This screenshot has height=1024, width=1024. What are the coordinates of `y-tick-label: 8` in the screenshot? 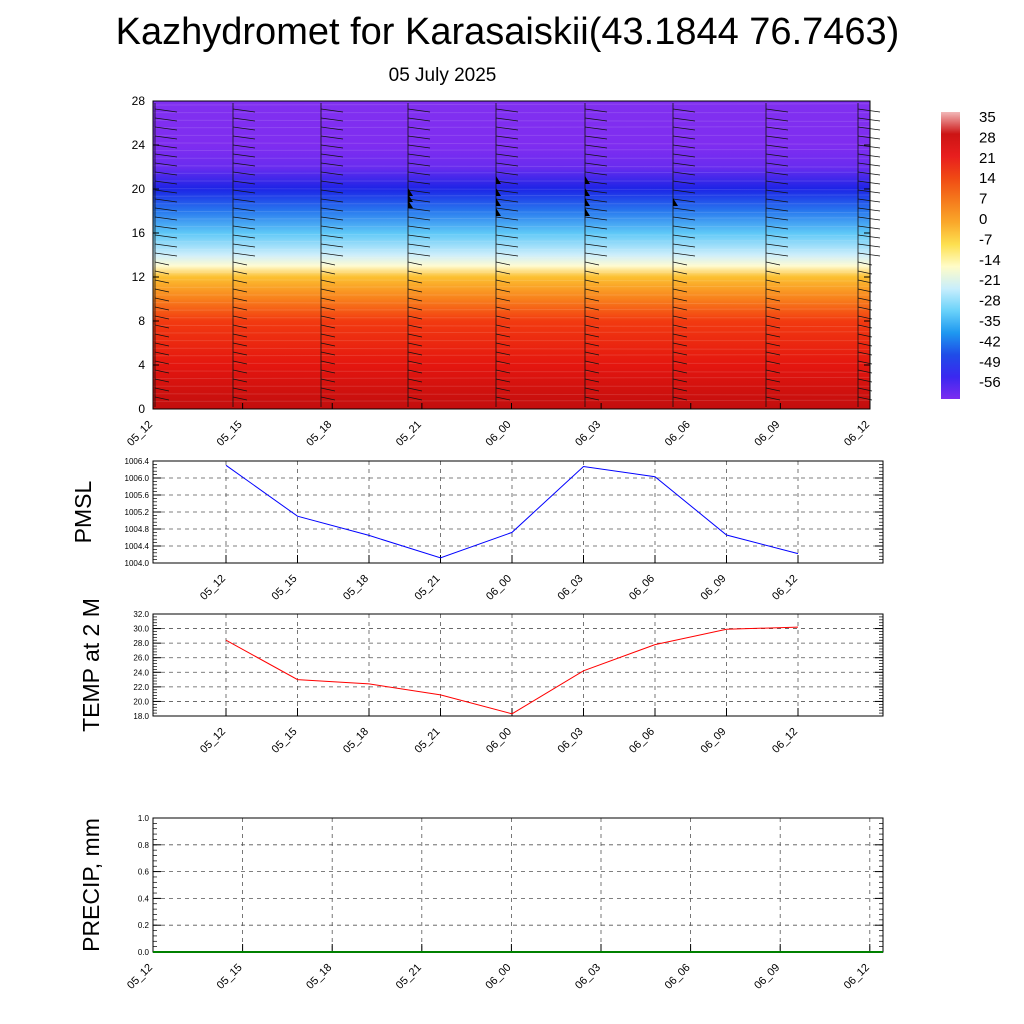 It's located at (141, 321).